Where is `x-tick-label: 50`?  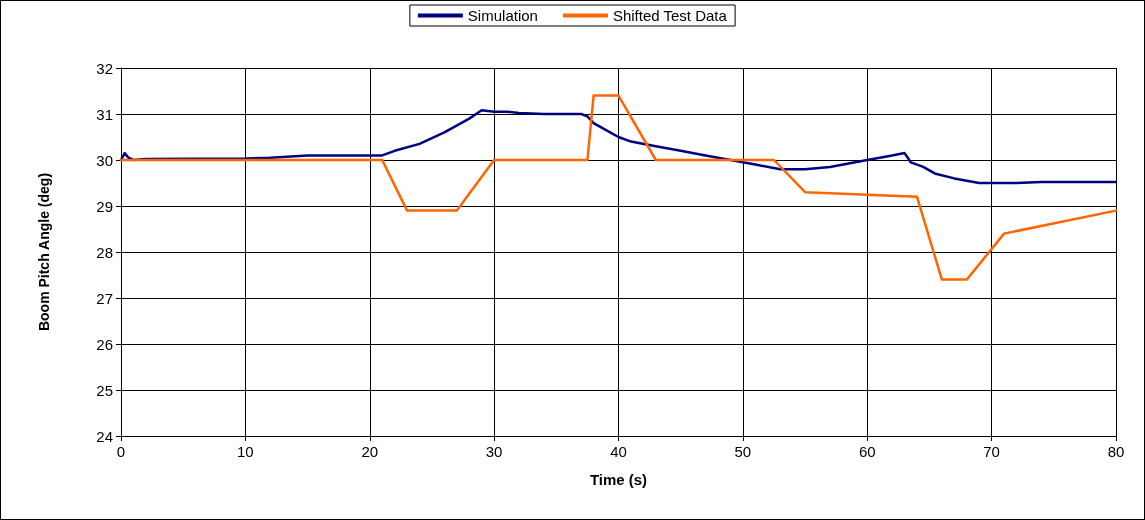 x-tick-label: 50 is located at coordinates (743, 451).